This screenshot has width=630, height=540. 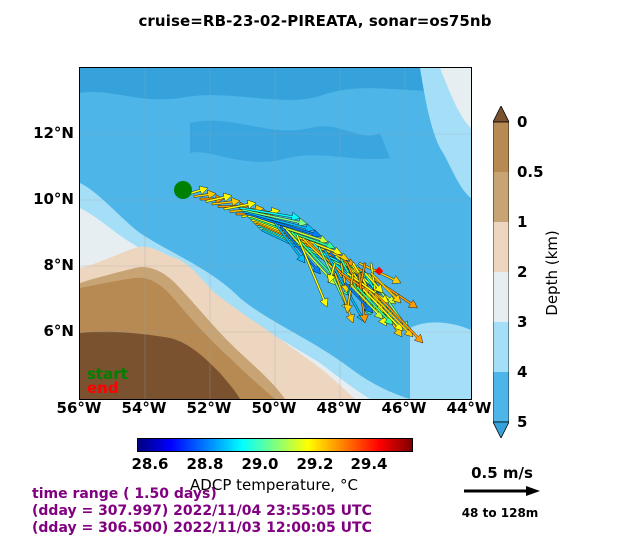 I want to click on depth-colorbar, so click(x=501, y=272).